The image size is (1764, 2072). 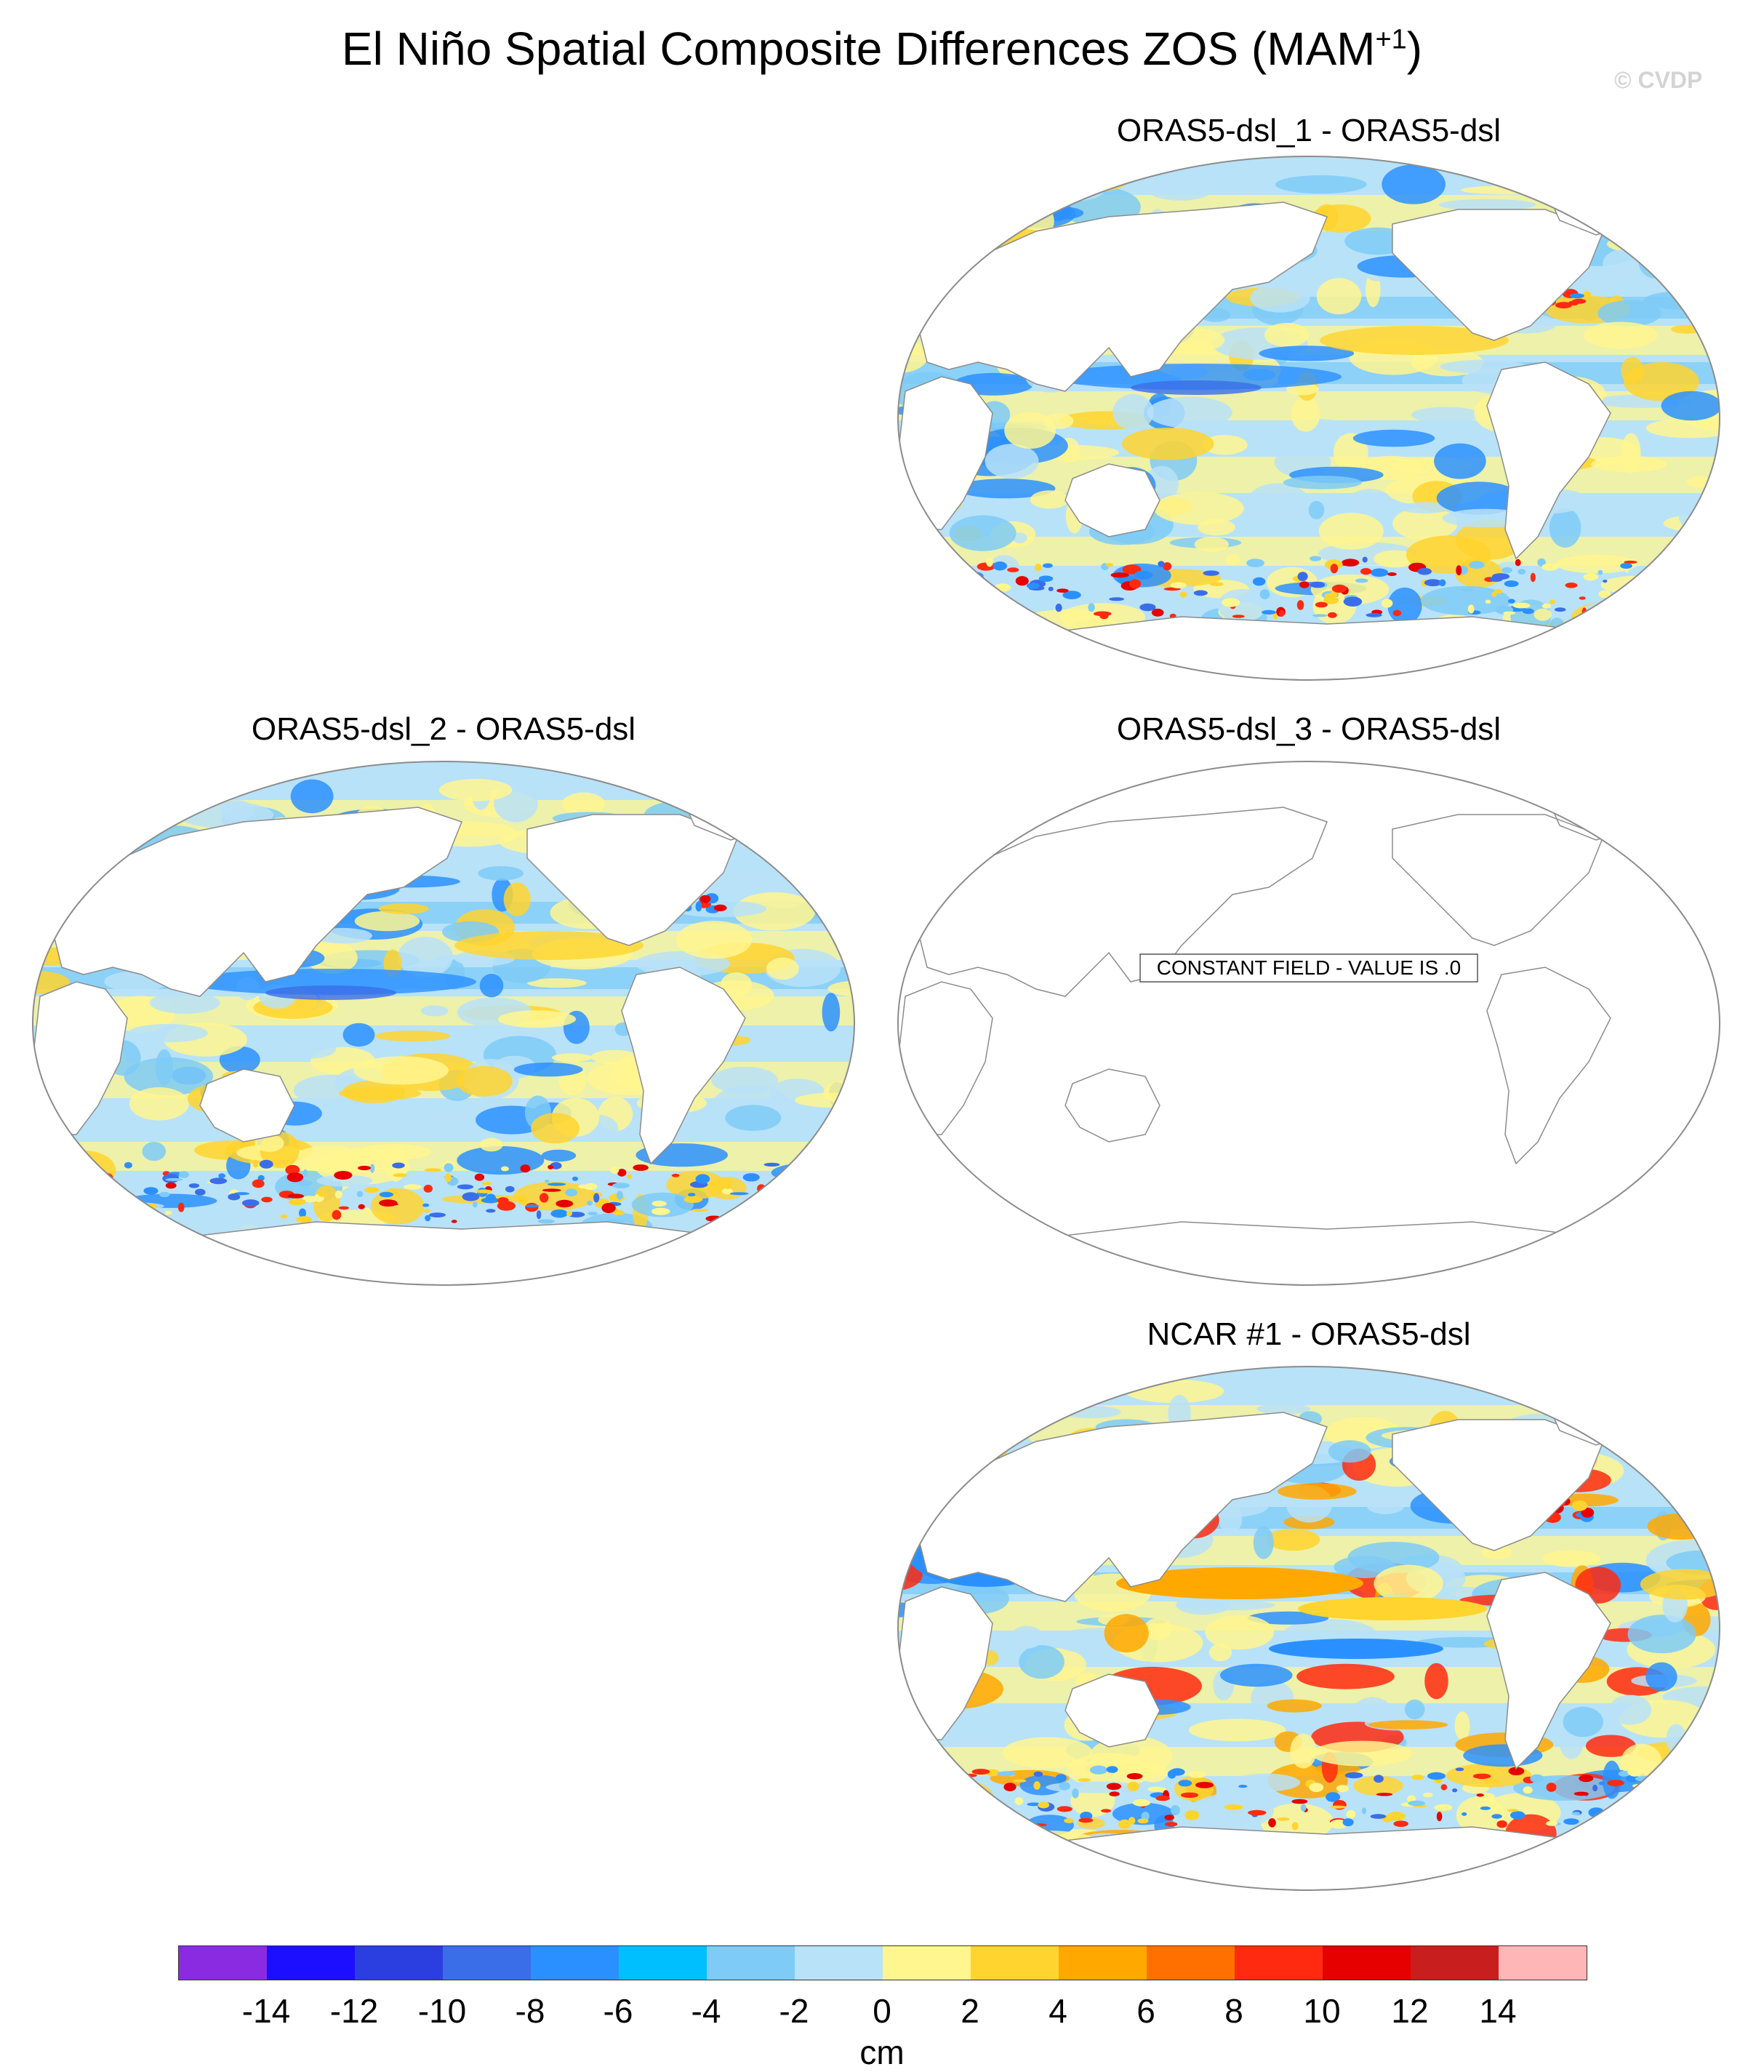 I want to click on colorbar-tick-label: -14, so click(x=266, y=2011).